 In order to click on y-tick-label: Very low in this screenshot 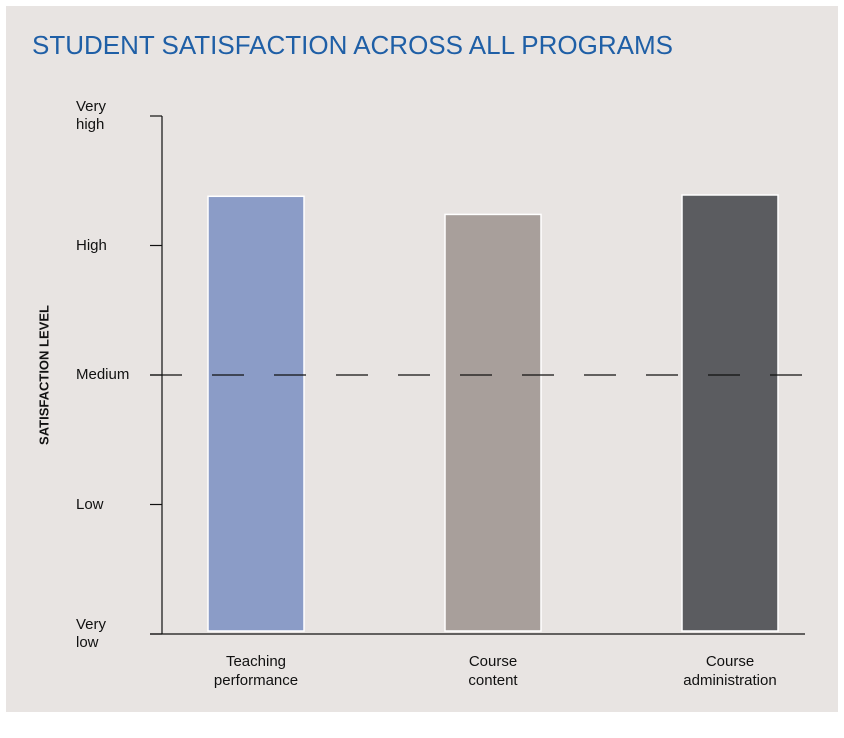, I will do `click(91, 633)`.